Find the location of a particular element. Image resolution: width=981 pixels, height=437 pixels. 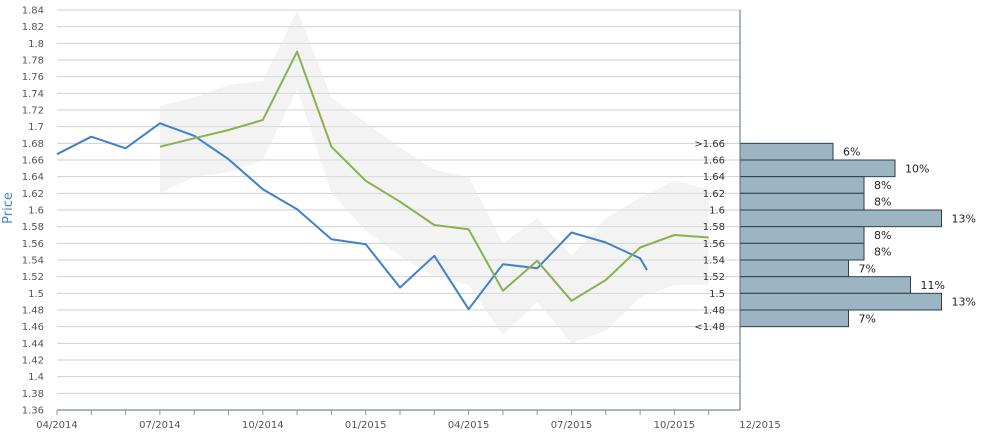

hist-value-6: 8% is located at coordinates (882, 235).